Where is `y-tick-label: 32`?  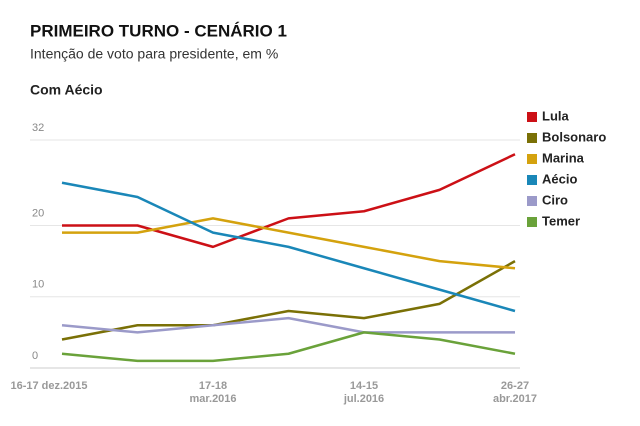 y-tick-label: 32 is located at coordinates (38, 128).